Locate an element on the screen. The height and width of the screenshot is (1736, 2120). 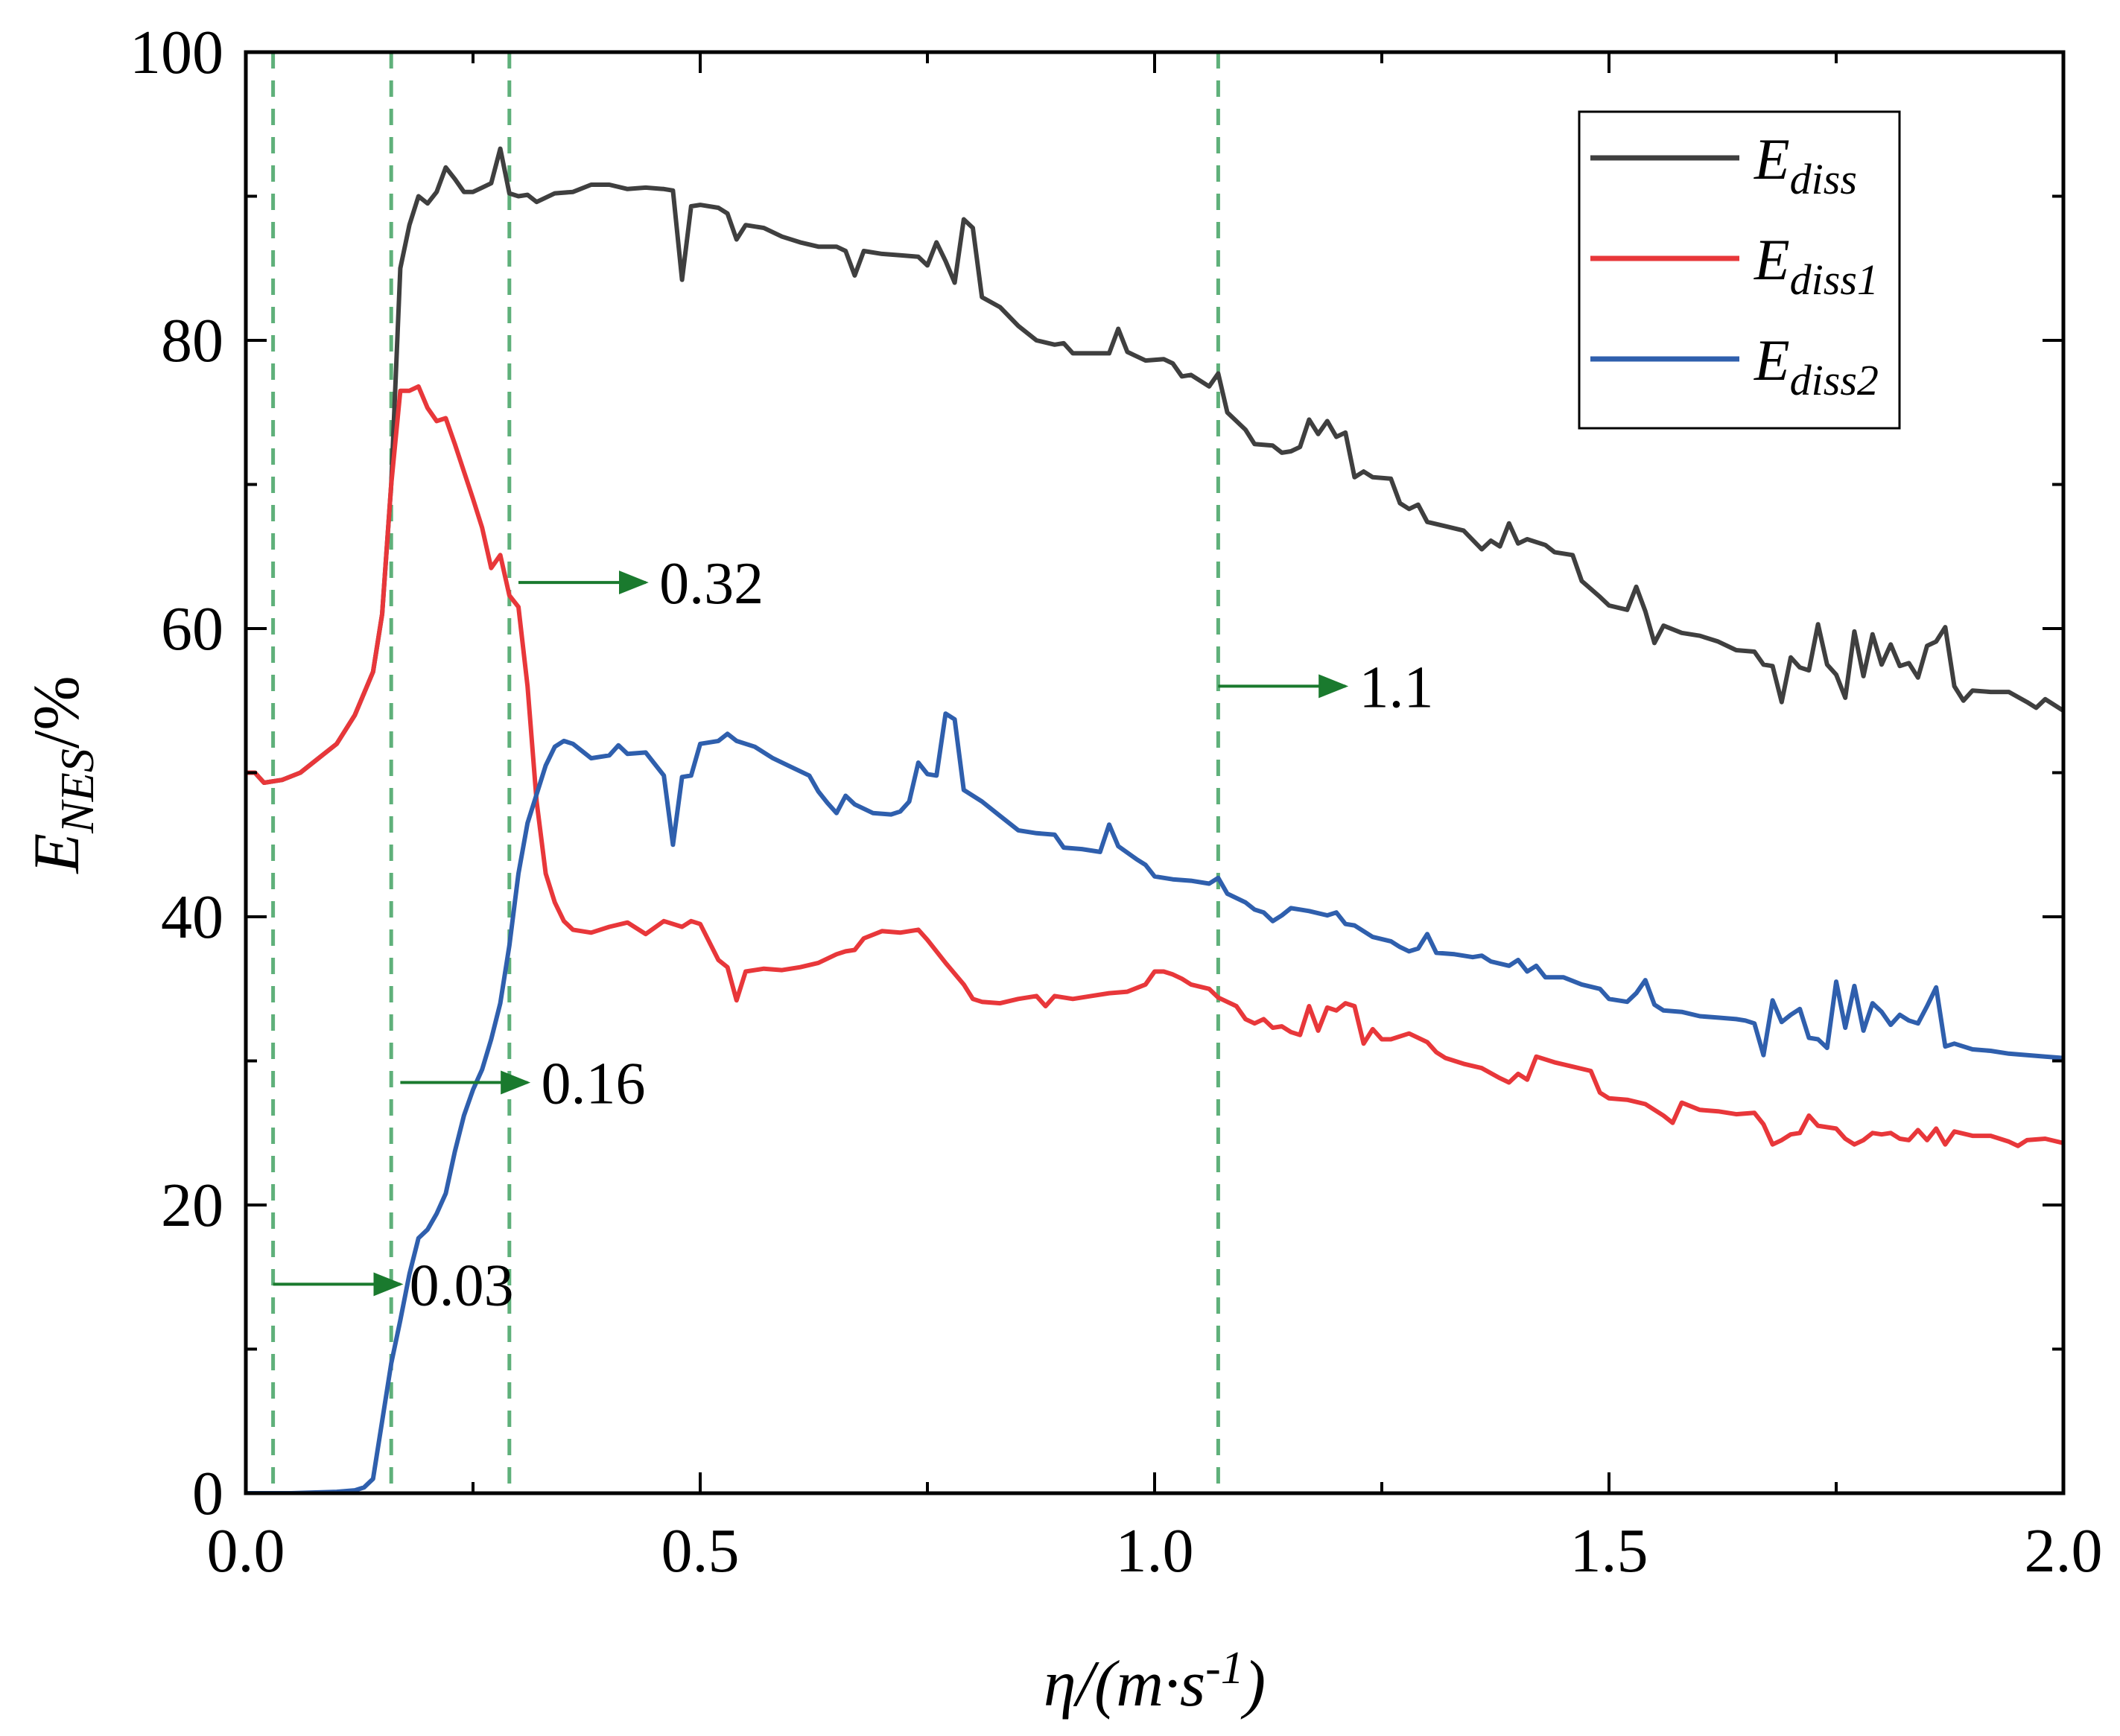
annotation-label-2: 0.16 is located at coordinates (594, 1084).